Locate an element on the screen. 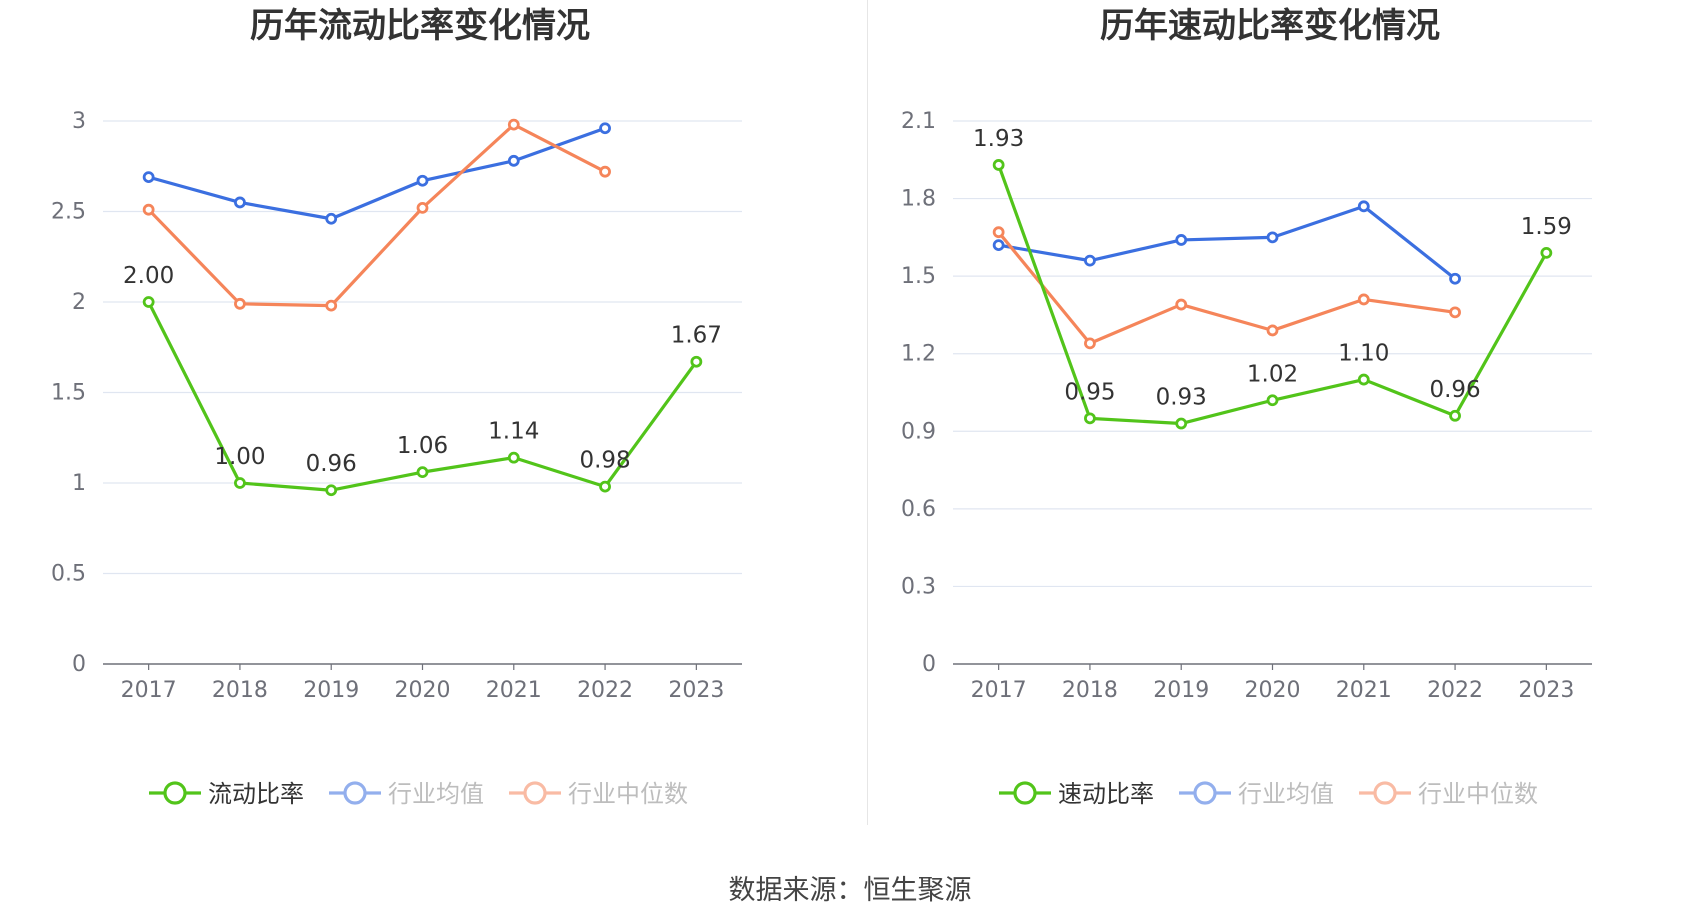 Image resolution: width=1700 pixels, height=918 pixels. y-tick-label: 0 is located at coordinates (79, 664).